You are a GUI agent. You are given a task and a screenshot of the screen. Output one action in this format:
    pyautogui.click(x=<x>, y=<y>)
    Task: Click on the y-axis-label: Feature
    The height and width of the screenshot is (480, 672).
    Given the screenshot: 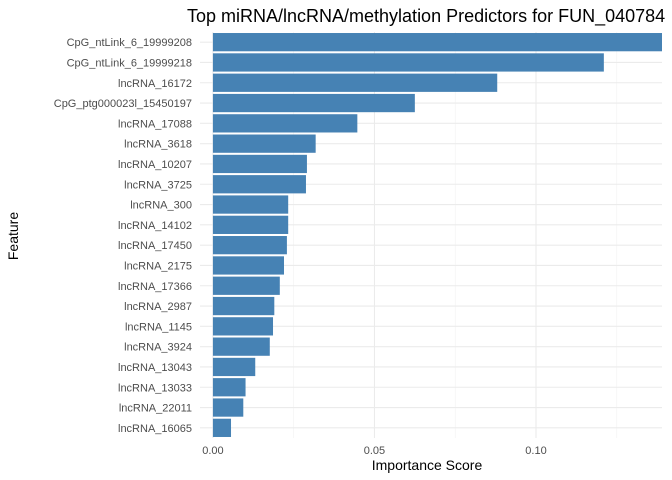 What is the action you would take?
    pyautogui.click(x=13, y=236)
    